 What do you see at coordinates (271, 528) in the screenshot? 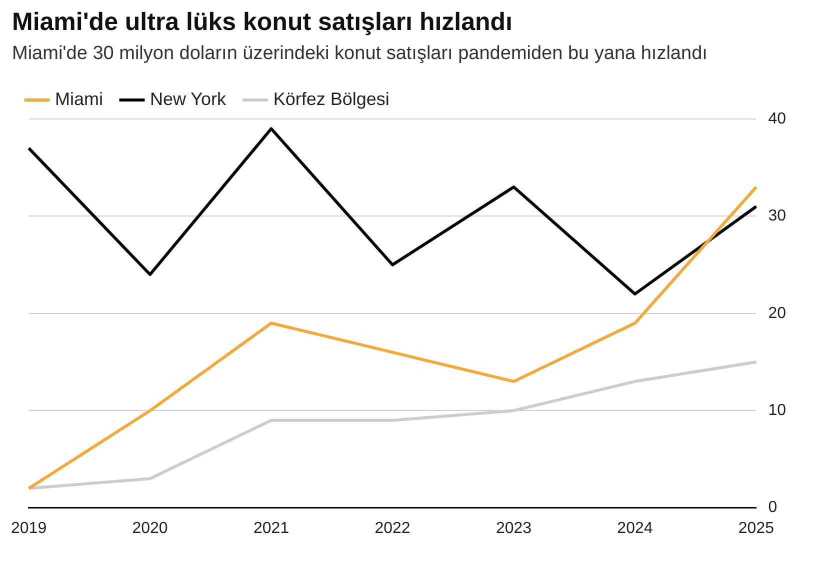
I see `x-tick-label: 2021` at bounding box center [271, 528].